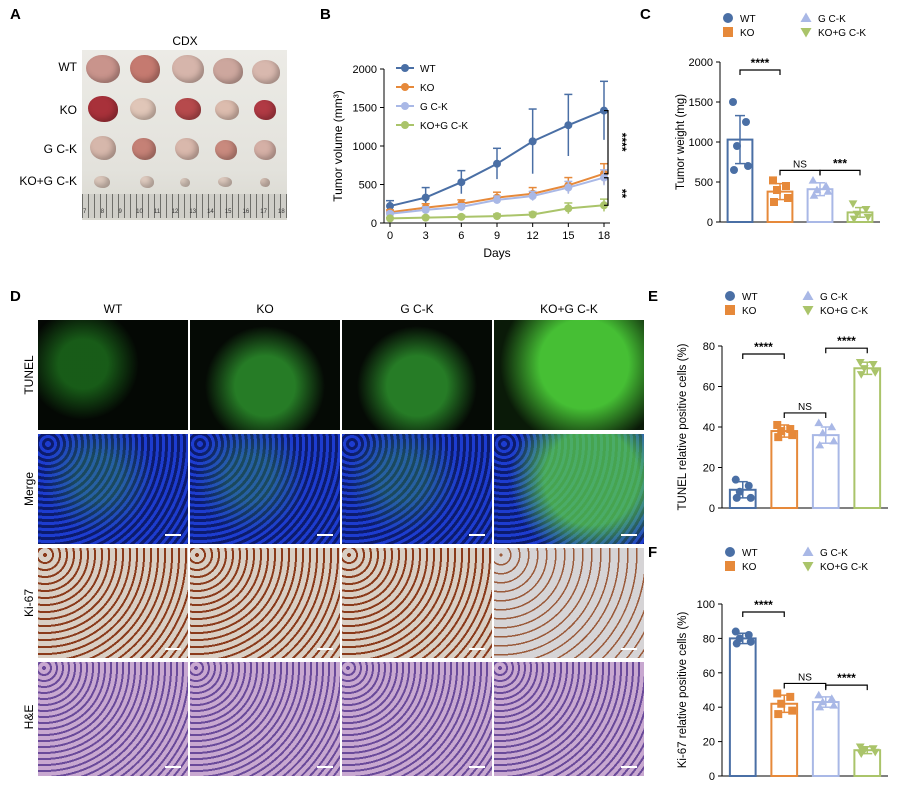  Describe the element at coordinates (712, 509) in the screenshot. I see `y-tick-label: 0` at that location.